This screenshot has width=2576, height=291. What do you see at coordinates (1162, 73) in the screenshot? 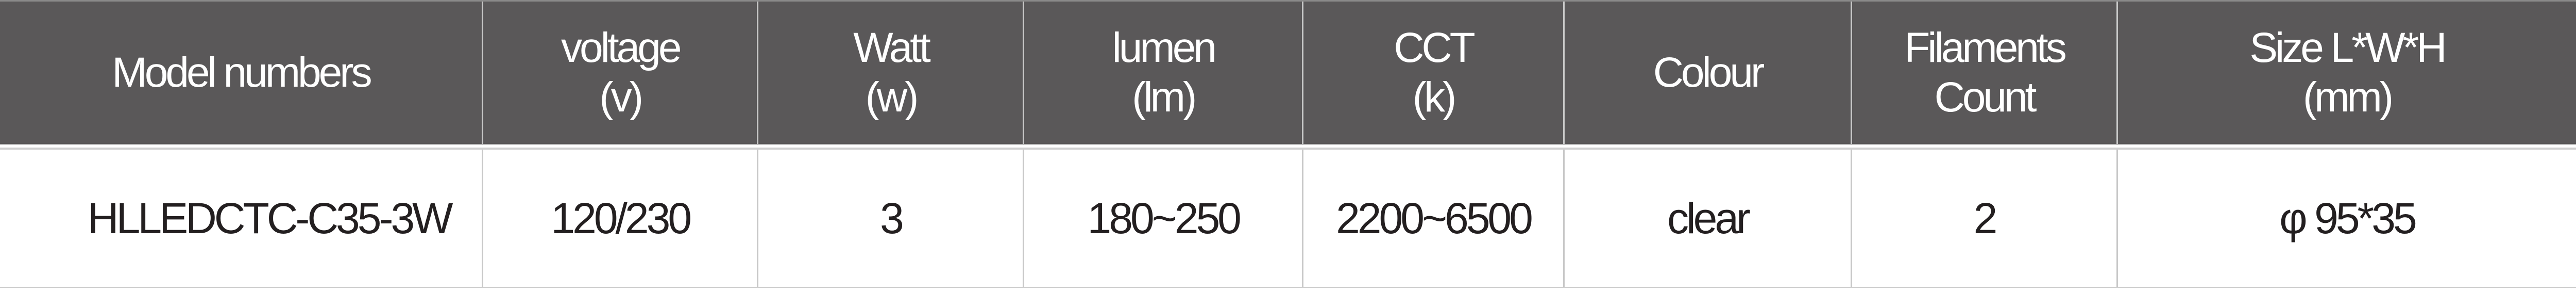
I see `header-lumen: lumen (lm)` at bounding box center [1162, 73].